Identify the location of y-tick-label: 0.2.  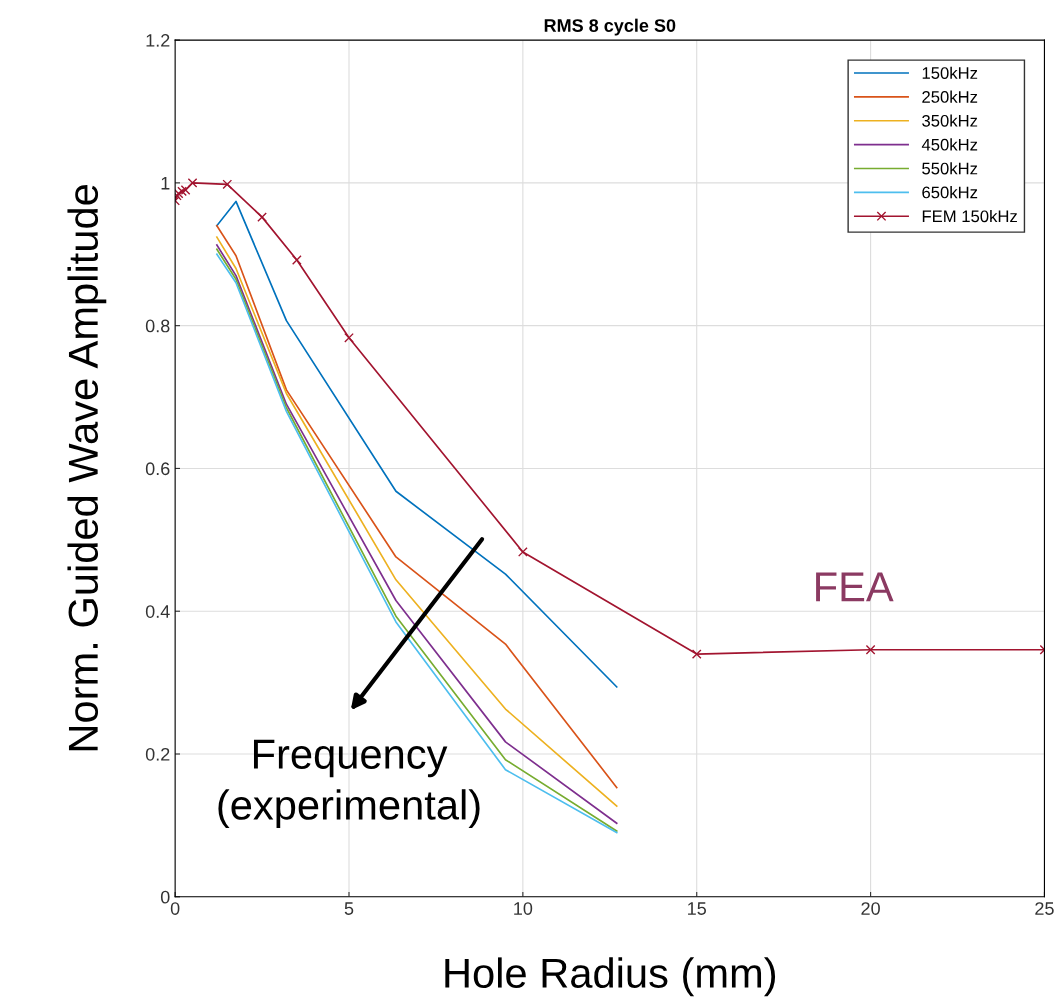
(157, 754).